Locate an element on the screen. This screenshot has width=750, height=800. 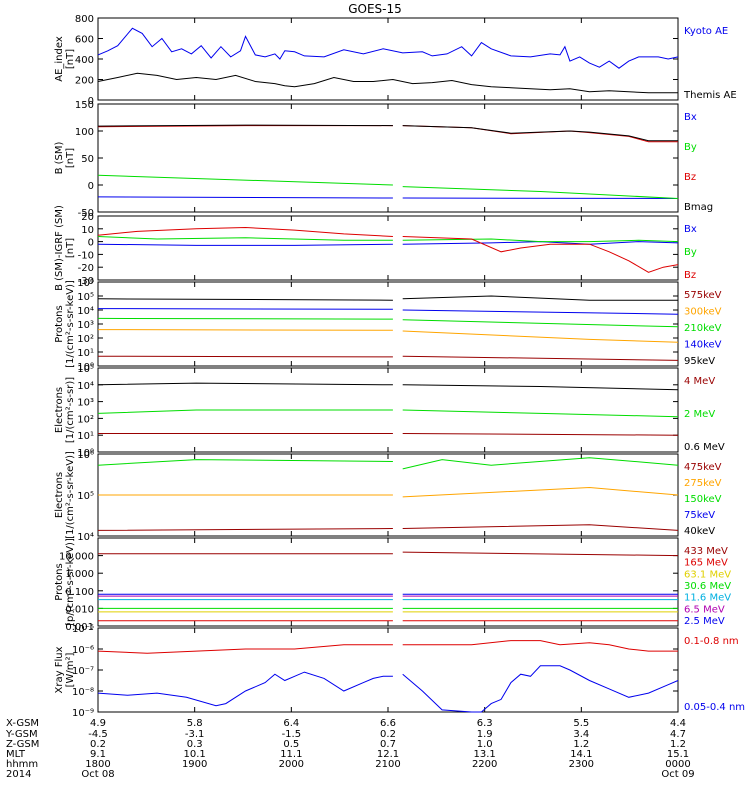
x-axis-value: 12.1 is located at coordinates (388, 754).